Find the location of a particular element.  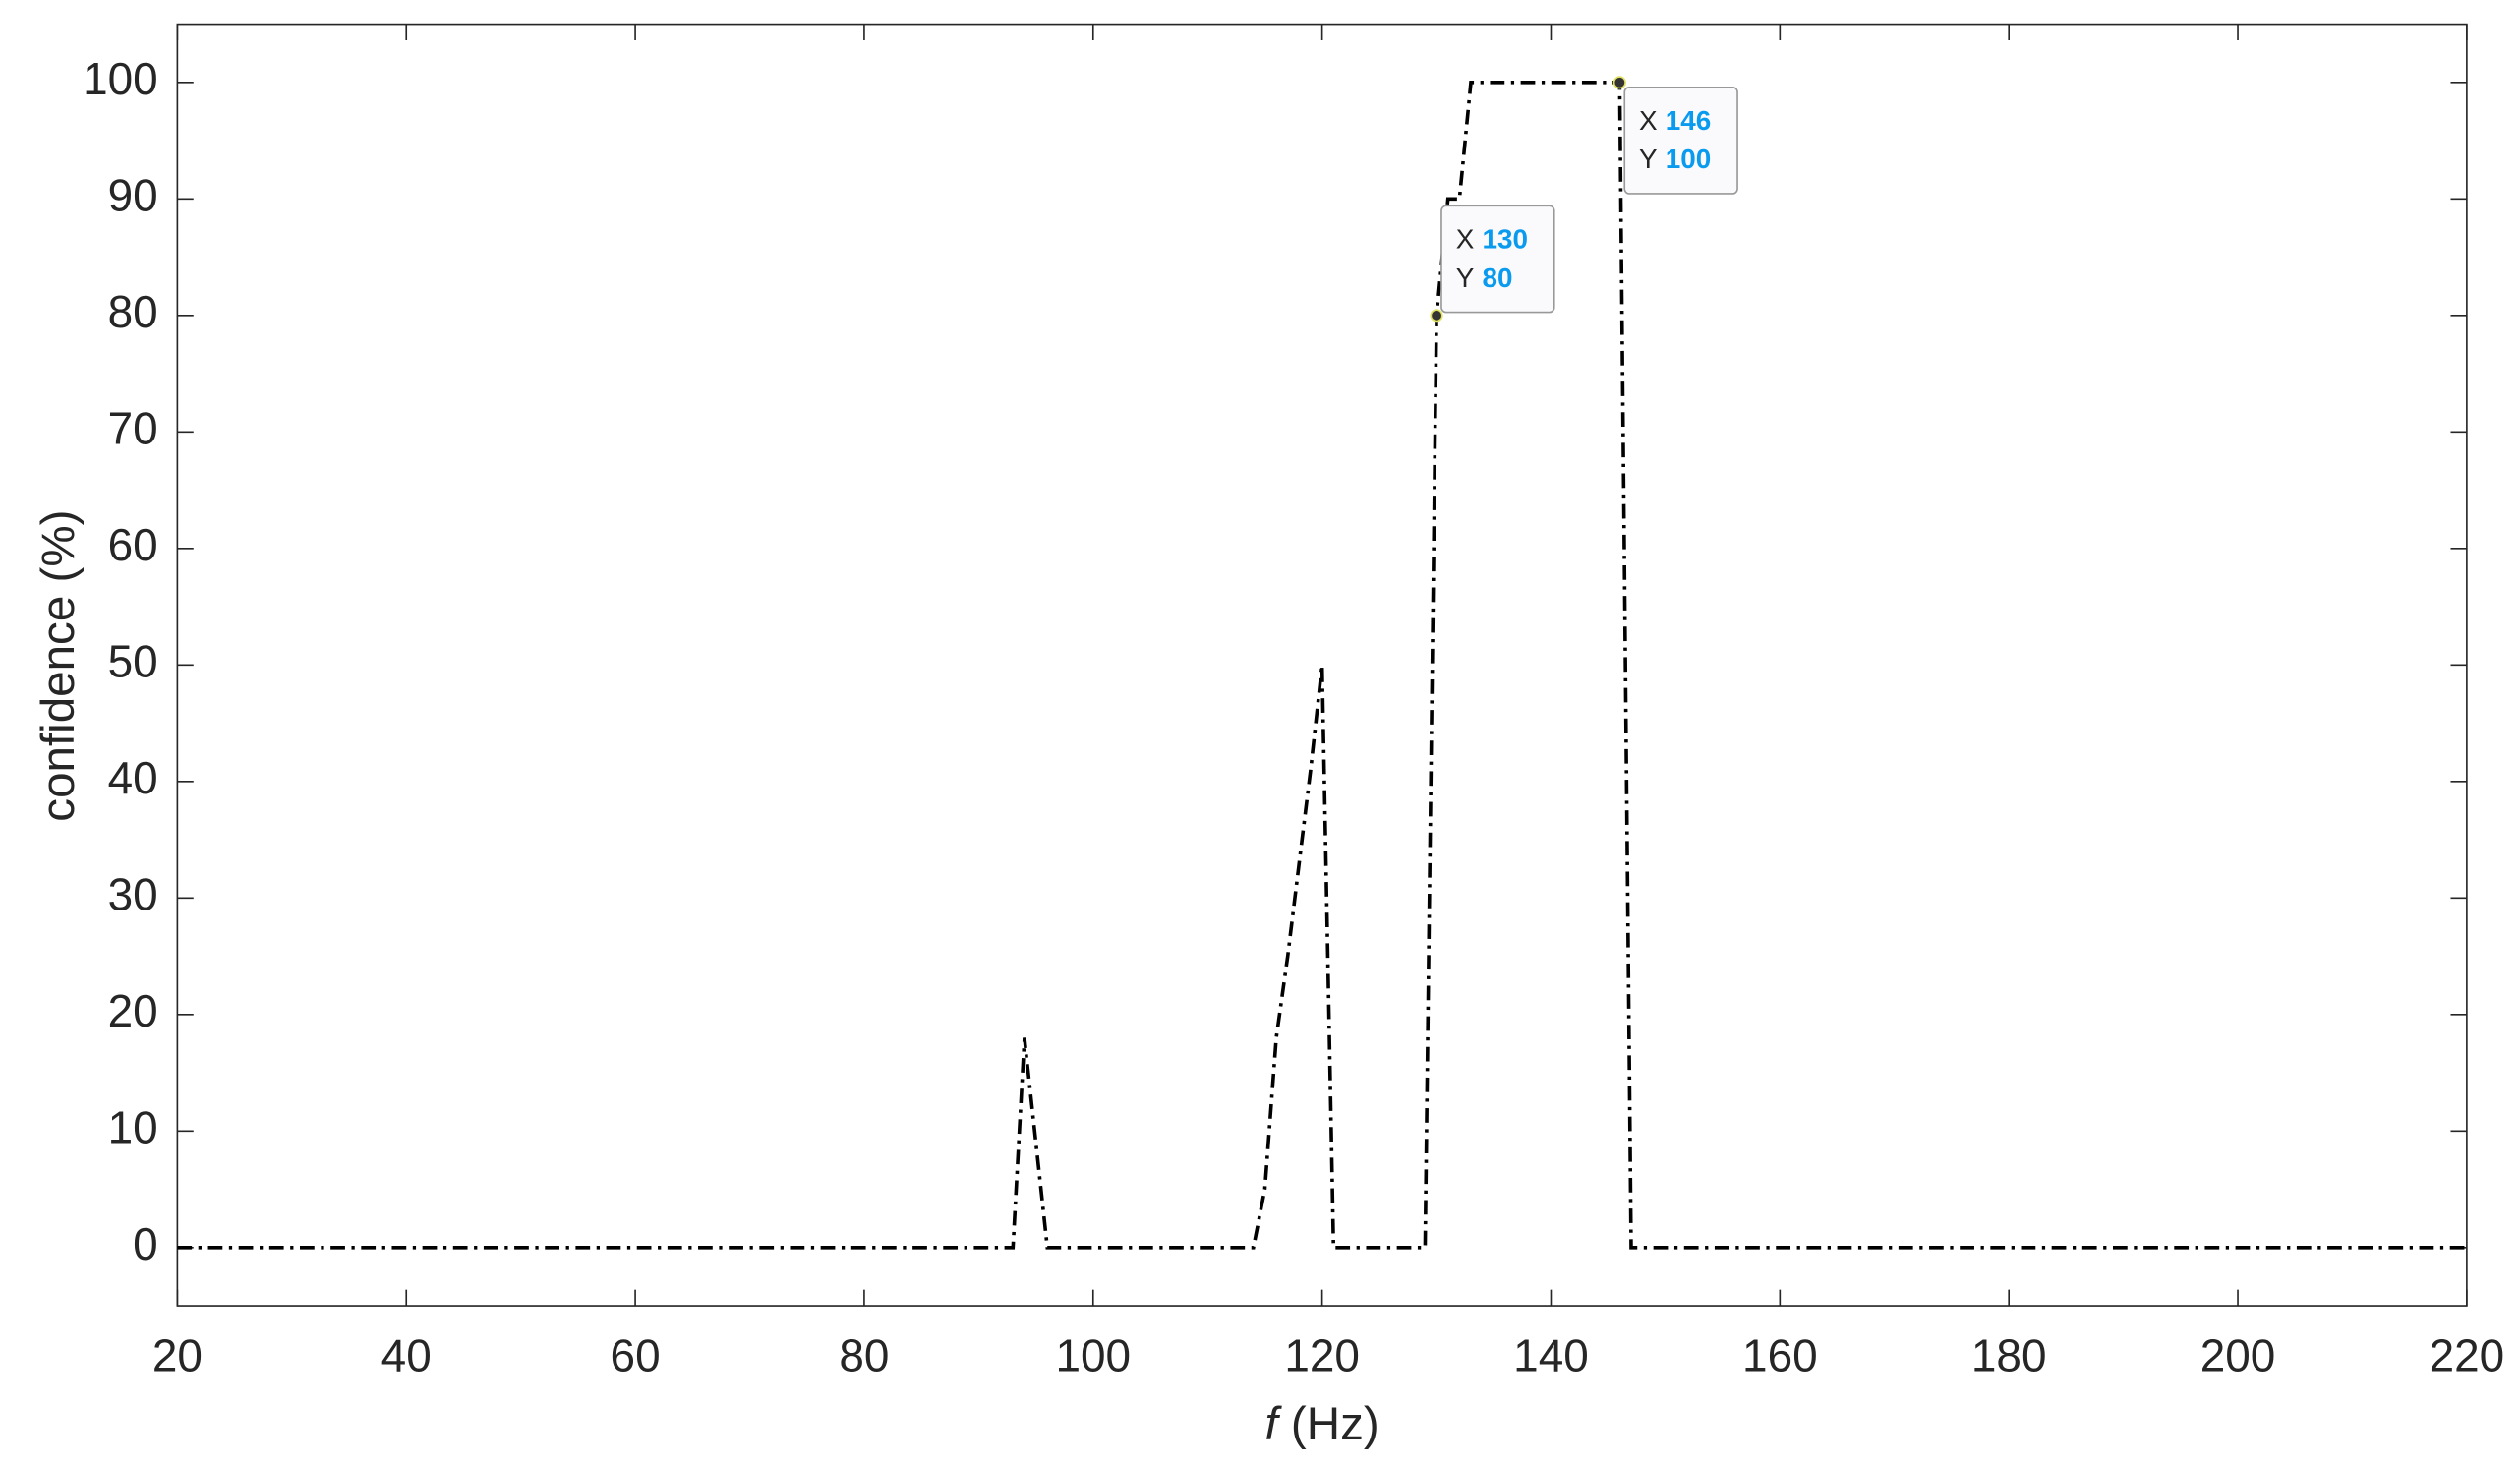

data-tip: X 146 Y 100 is located at coordinates (1675, 135).